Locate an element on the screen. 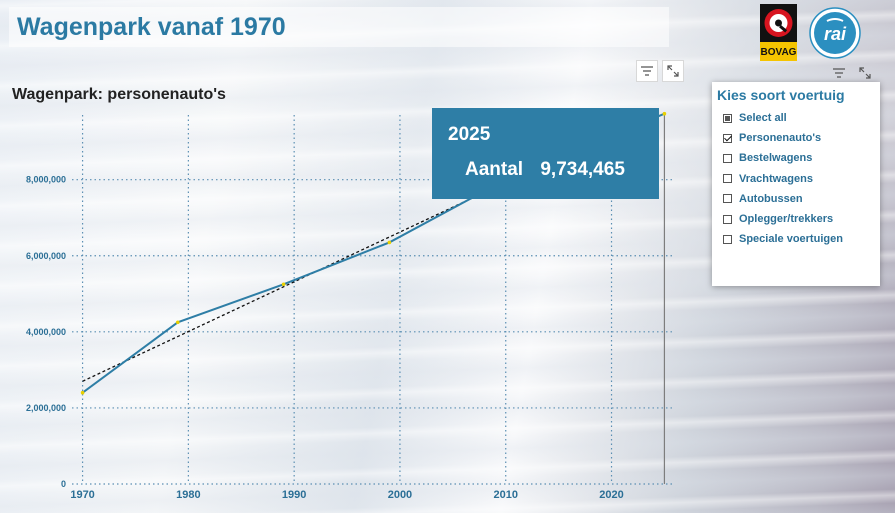 The width and height of the screenshot is (895, 513). bovag-logo: BOVAG is located at coordinates (778, 32).